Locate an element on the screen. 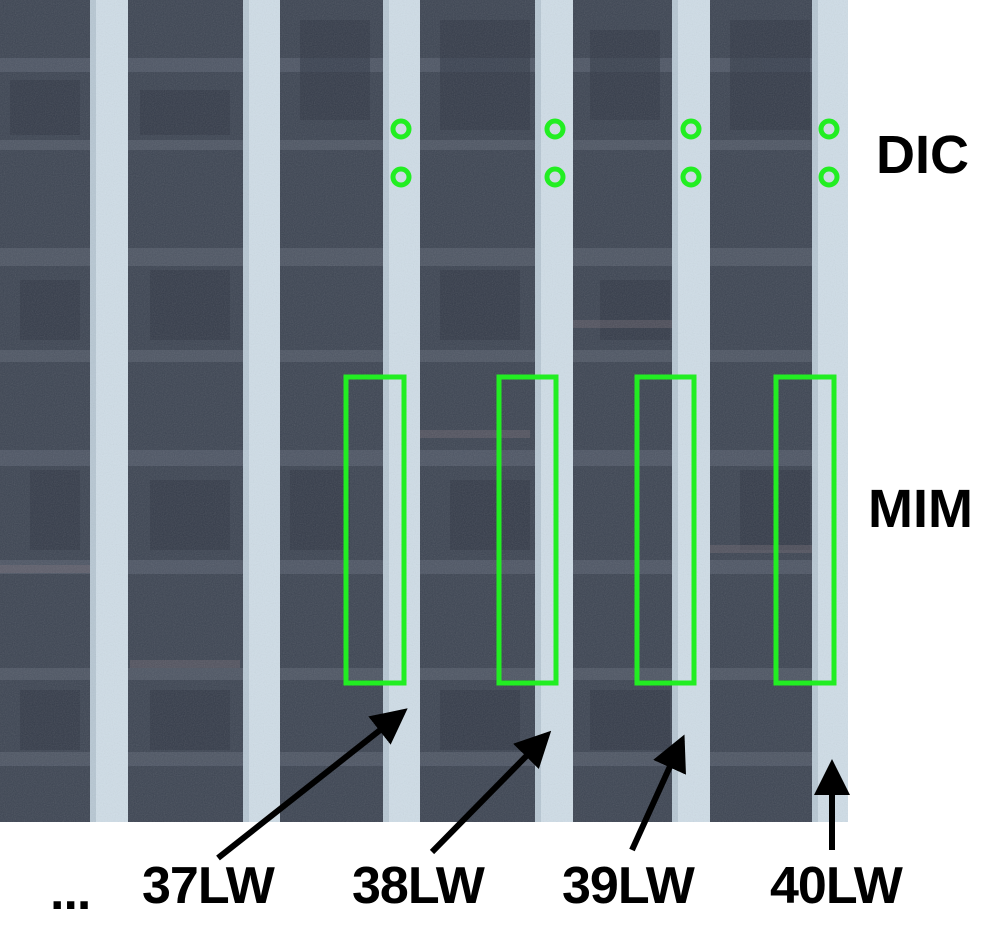 The image size is (1000, 931). longwall-39-label: 39LW is located at coordinates (628, 886).